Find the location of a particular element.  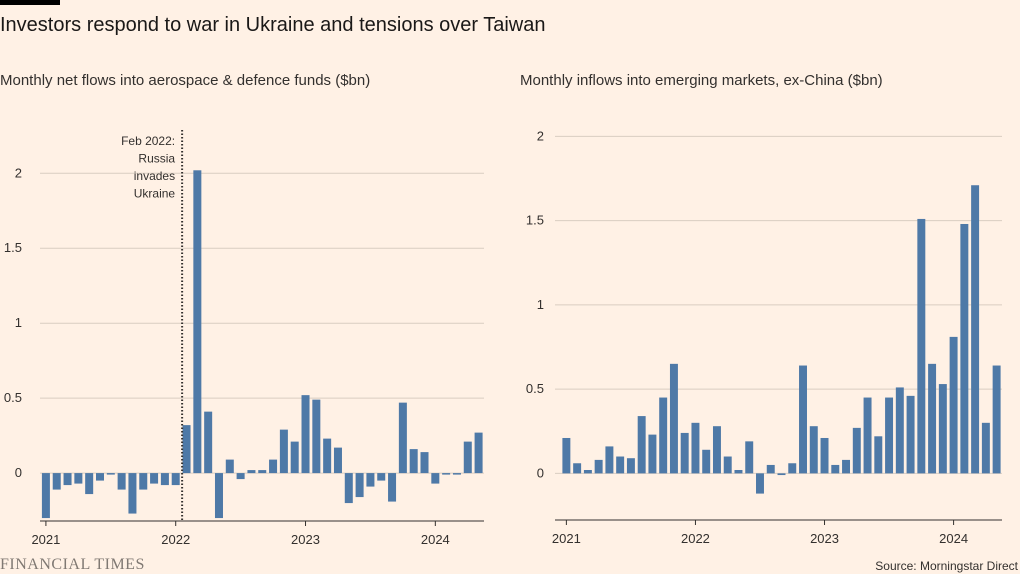

annotation-label: Feb 2022: is located at coordinates (148, 141).